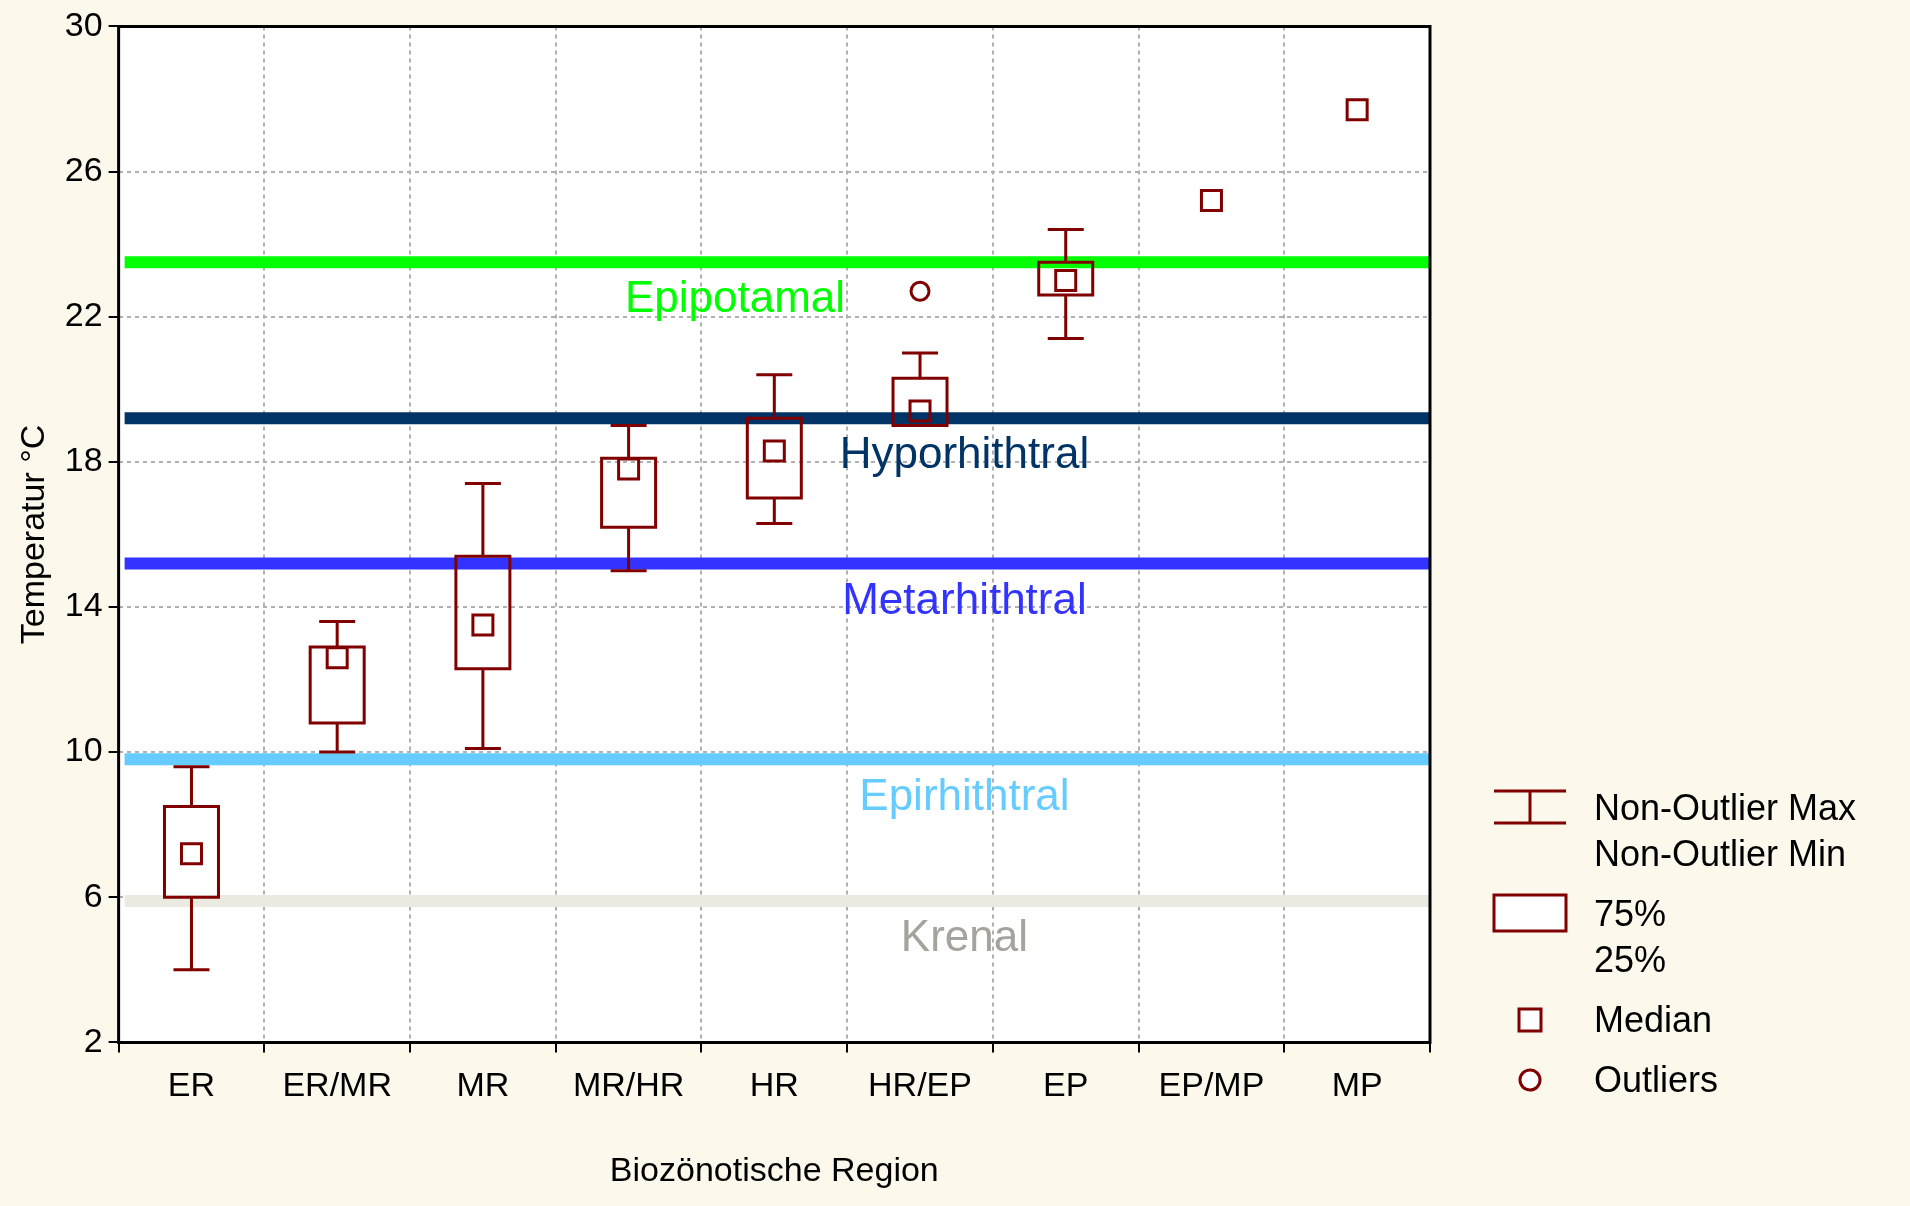  Describe the element at coordinates (1357, 1084) in the screenshot. I see `x-tick-label: MP` at that location.